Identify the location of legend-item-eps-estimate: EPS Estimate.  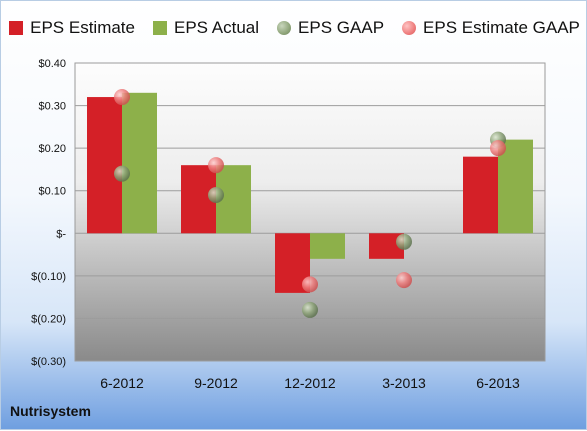
(72, 28).